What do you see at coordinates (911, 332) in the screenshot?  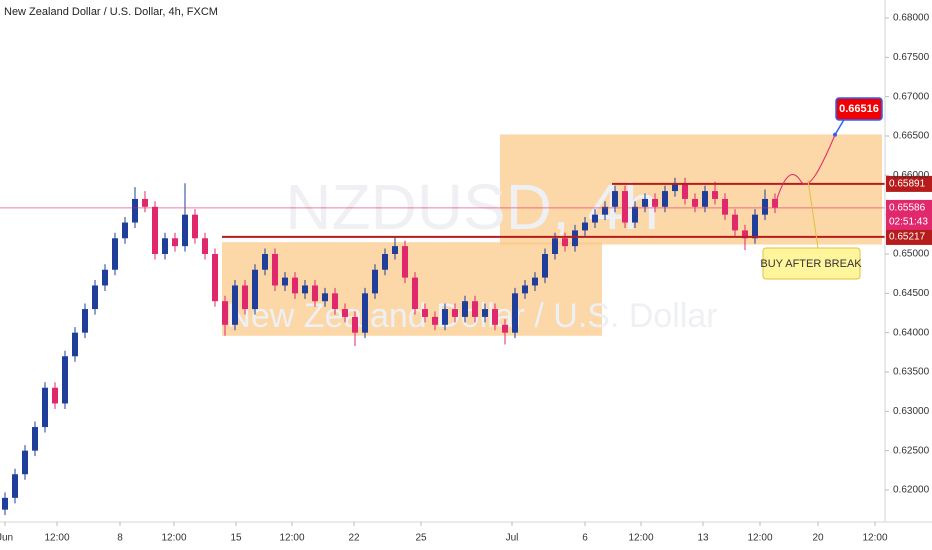 I see `y-tick-label: 0.64000` at bounding box center [911, 332].